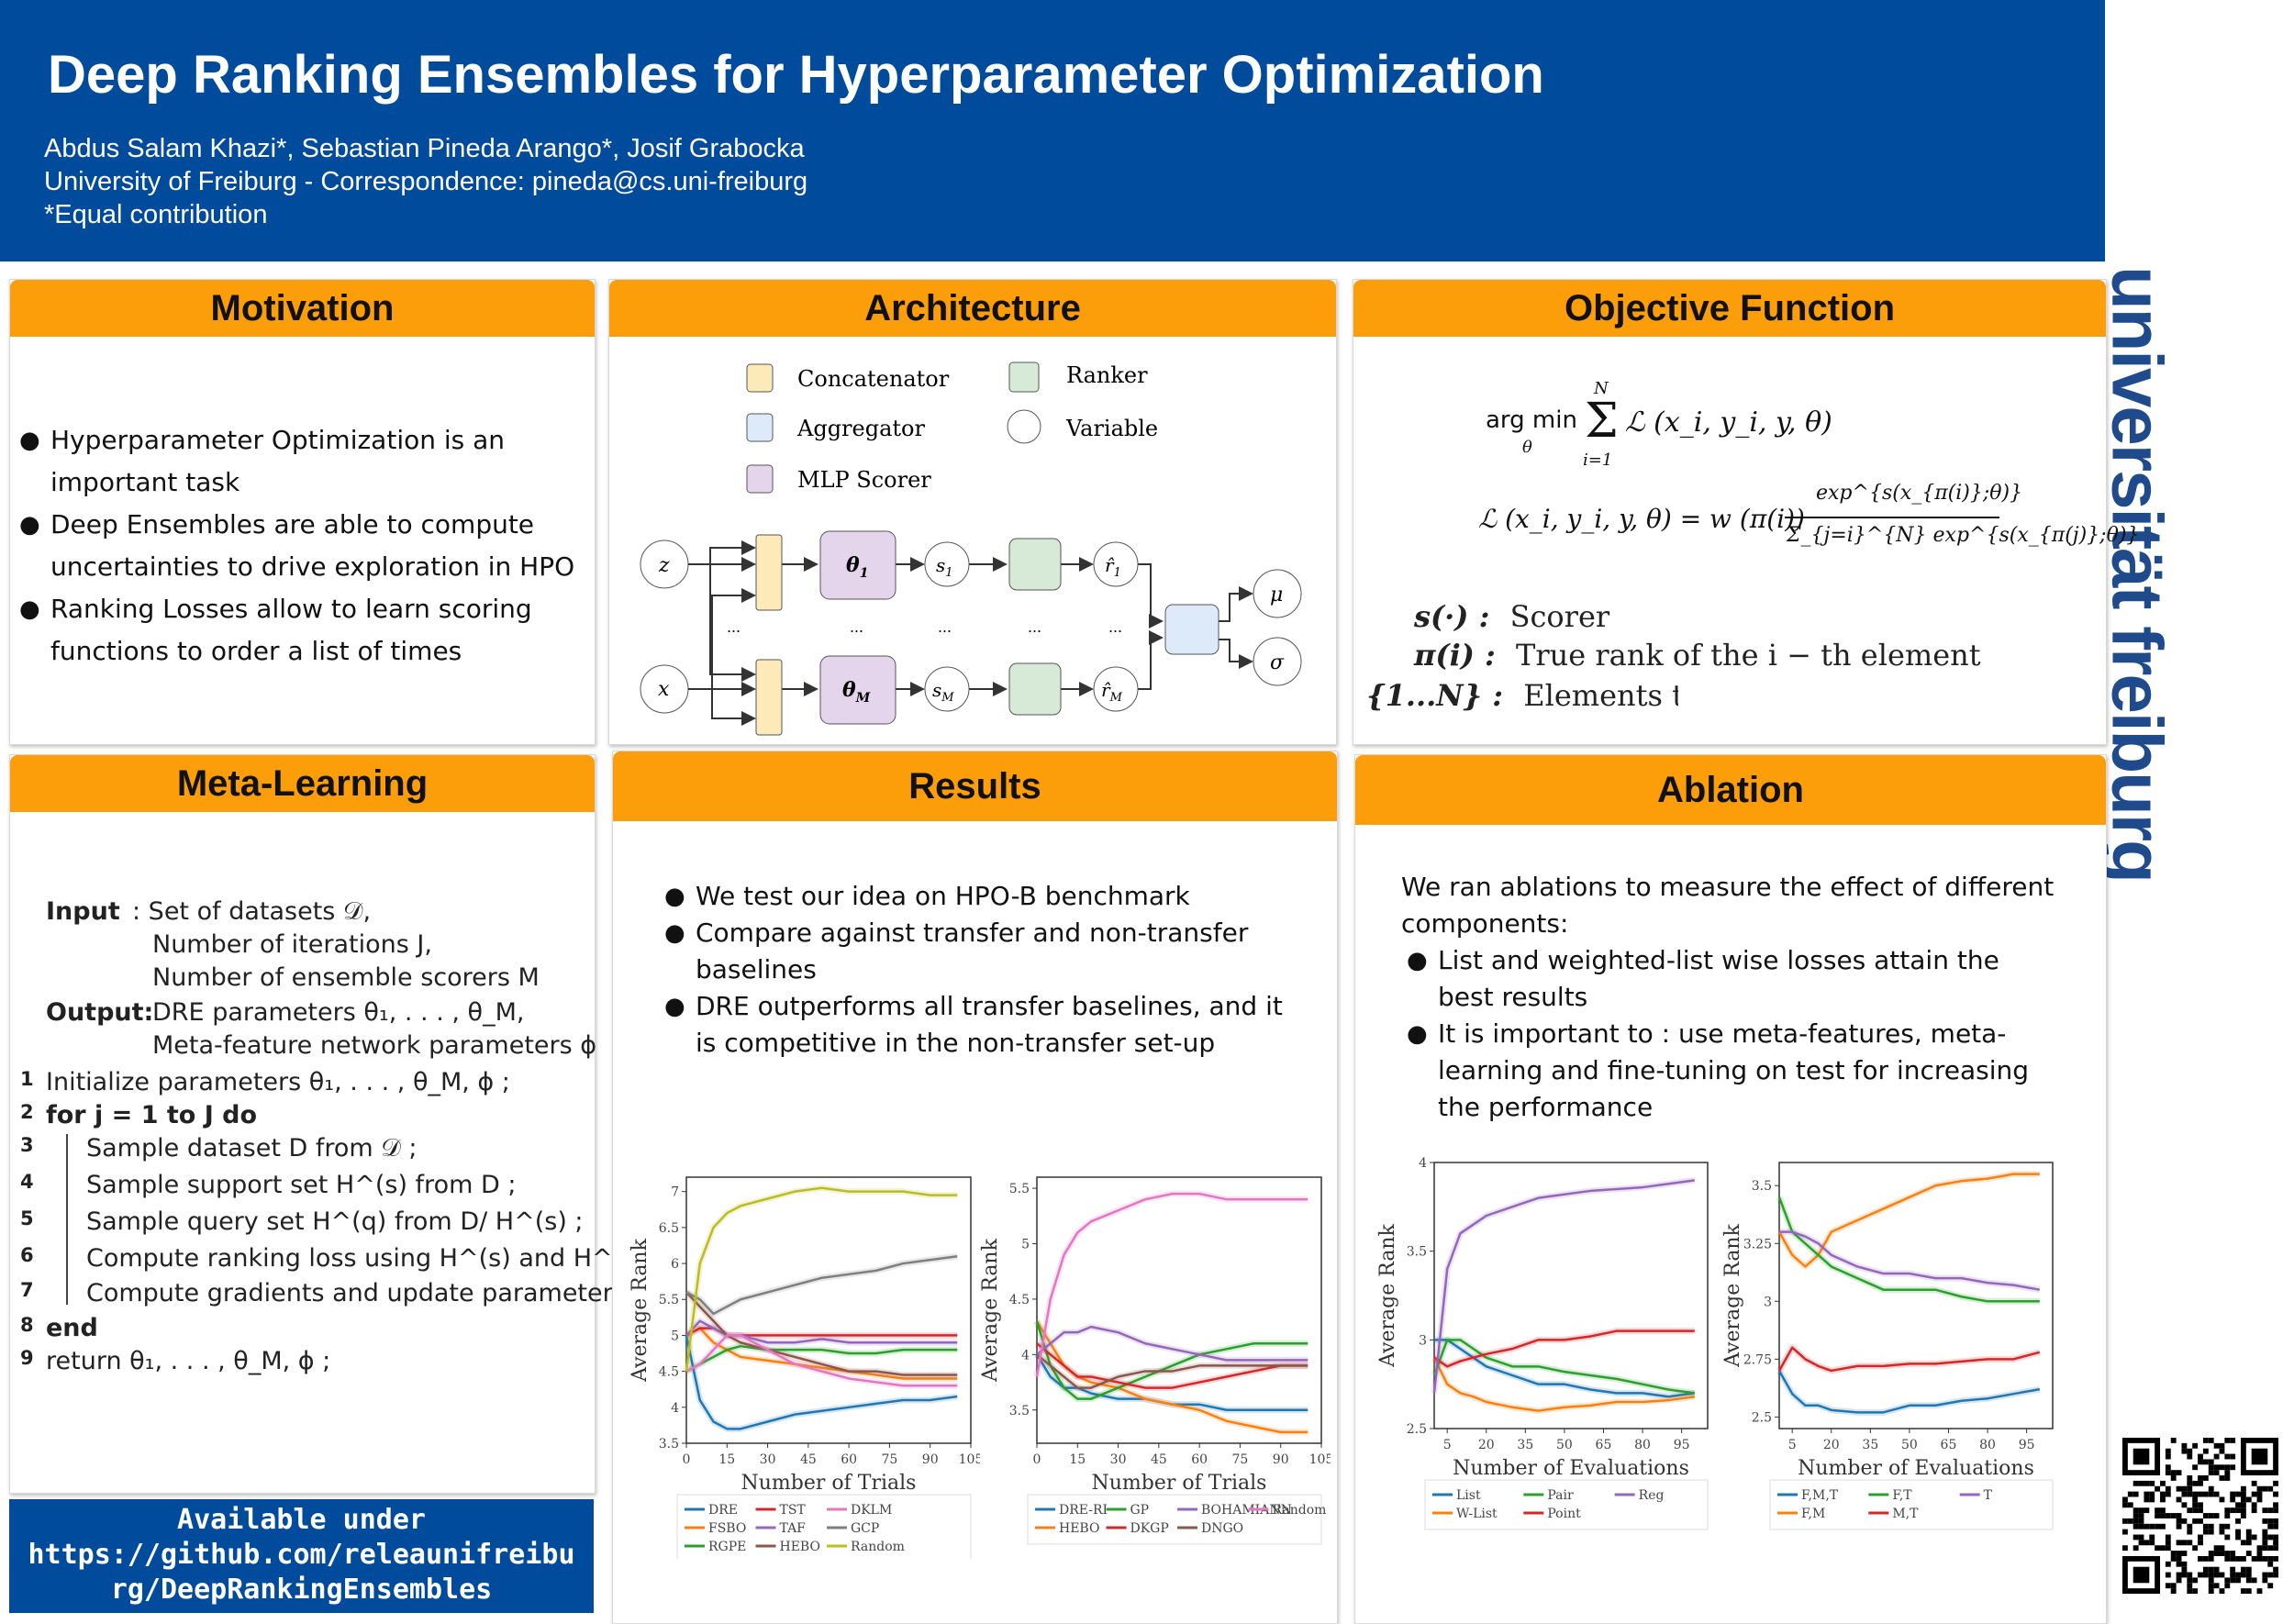 The image size is (2294, 1624). What do you see at coordinates (1963, 535) in the screenshot?
I see `loss-denominator: Σ_{j=i}^{N} exp^{s(x_{π(j)};θ)}` at bounding box center [1963, 535].